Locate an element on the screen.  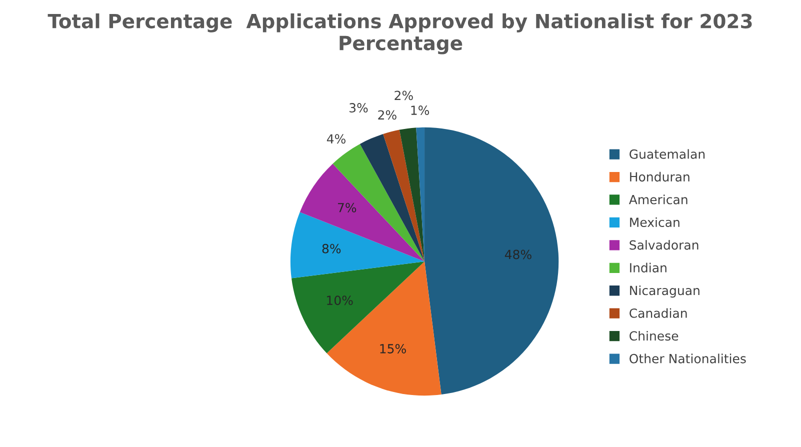
data-label: 10% is located at coordinates (340, 301).